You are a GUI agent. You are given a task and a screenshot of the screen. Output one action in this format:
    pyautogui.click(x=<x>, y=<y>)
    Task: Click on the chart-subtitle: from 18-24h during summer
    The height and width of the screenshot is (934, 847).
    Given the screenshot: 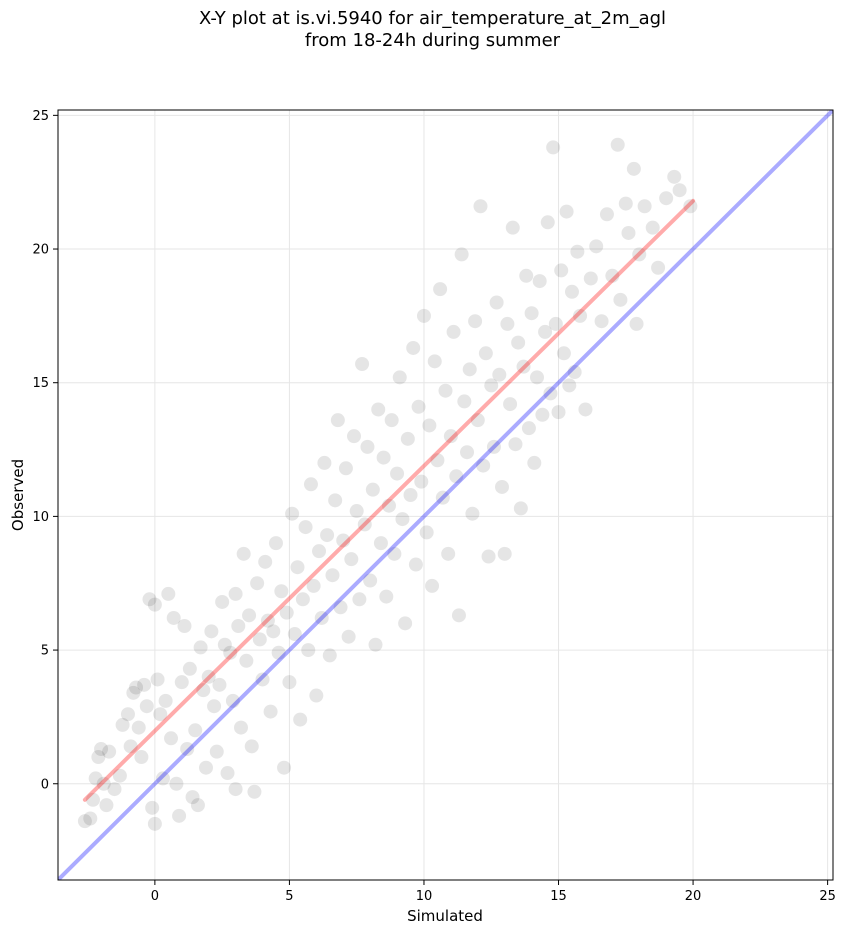 What is the action you would take?
    pyautogui.click(x=432, y=40)
    